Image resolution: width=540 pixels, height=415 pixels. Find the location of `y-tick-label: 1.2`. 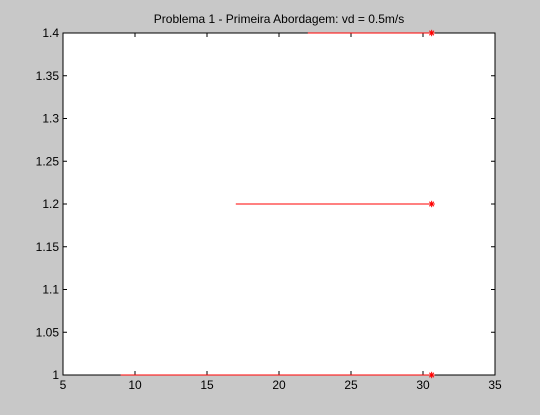

y-tick-label: 1.2 is located at coordinates (50, 204).